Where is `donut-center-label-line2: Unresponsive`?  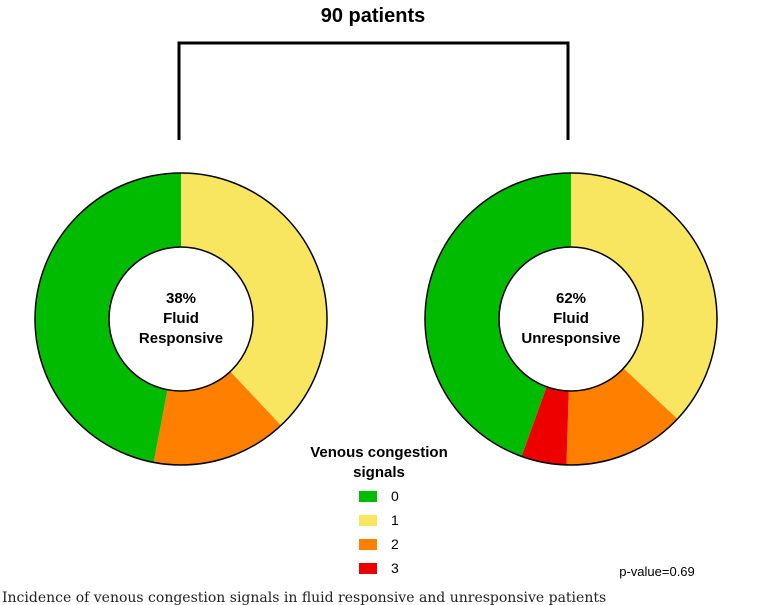
donut-center-label-line2: Unresponsive is located at coordinates (570, 338).